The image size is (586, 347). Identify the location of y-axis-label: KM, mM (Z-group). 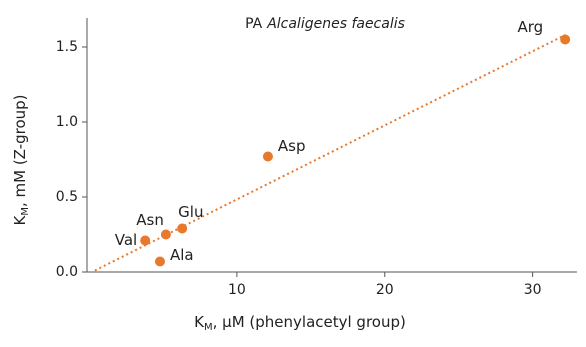
(21, 159).